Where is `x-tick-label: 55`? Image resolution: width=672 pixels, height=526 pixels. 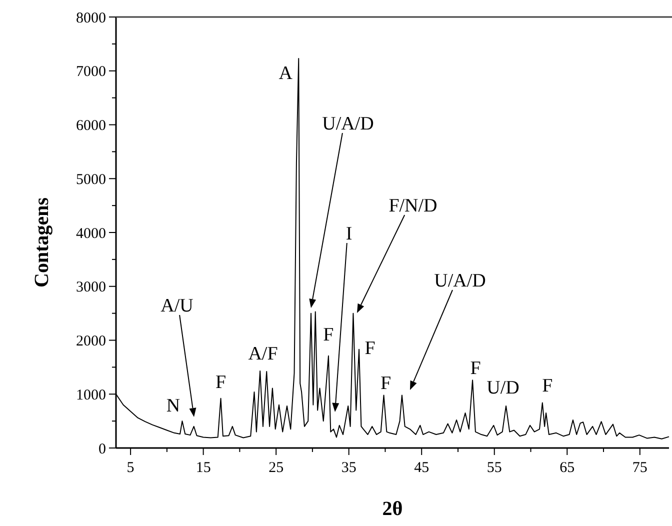
x-tick-label: 55 is located at coordinates (494, 468).